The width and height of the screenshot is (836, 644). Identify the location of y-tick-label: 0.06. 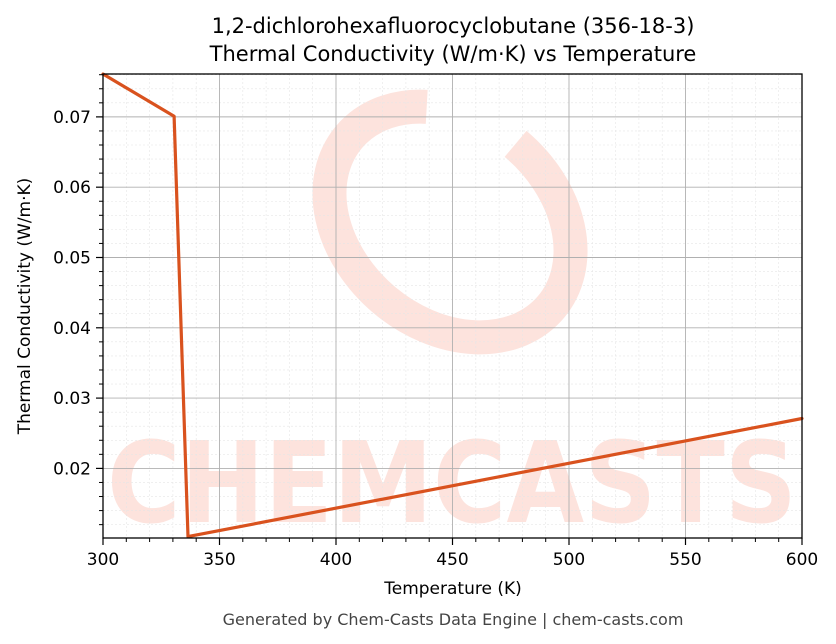
(72, 188).